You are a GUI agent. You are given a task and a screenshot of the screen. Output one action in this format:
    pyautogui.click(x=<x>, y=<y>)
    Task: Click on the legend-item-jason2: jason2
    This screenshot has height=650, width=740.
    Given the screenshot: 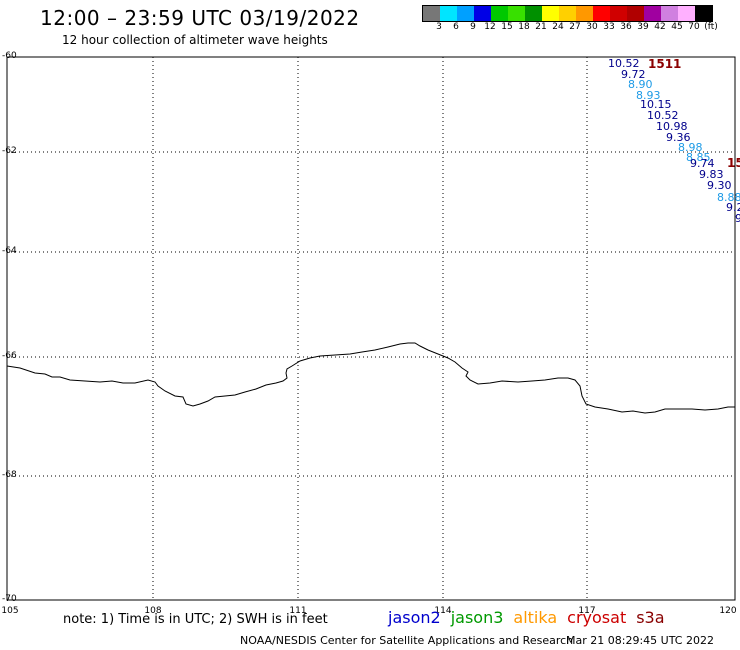 What is the action you would take?
    pyautogui.click(x=414, y=617)
    